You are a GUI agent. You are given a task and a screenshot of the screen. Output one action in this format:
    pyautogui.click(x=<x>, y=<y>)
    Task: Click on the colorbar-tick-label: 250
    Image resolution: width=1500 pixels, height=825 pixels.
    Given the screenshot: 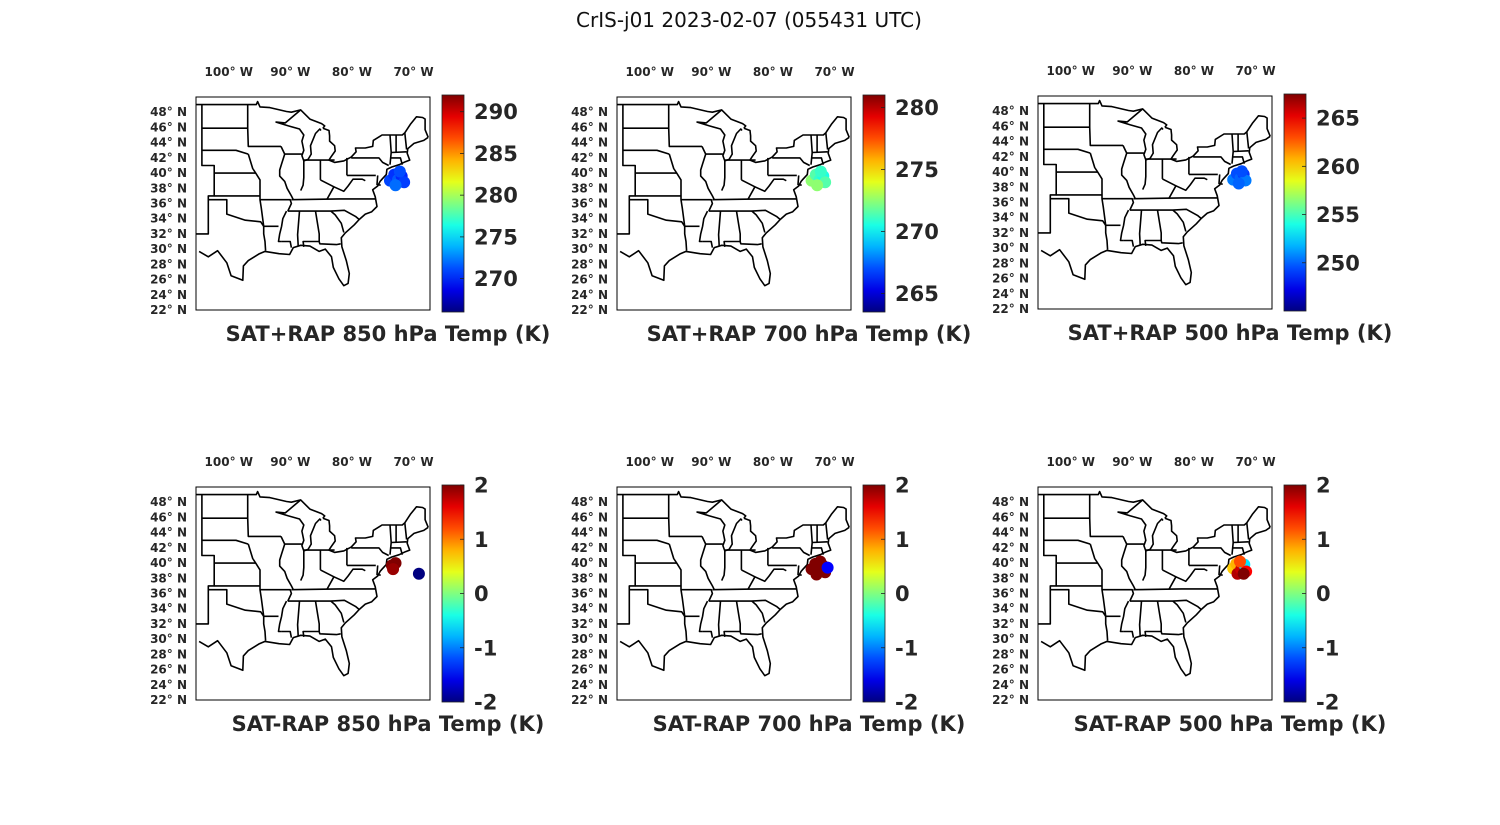 What is the action you would take?
    pyautogui.click(x=1338, y=263)
    